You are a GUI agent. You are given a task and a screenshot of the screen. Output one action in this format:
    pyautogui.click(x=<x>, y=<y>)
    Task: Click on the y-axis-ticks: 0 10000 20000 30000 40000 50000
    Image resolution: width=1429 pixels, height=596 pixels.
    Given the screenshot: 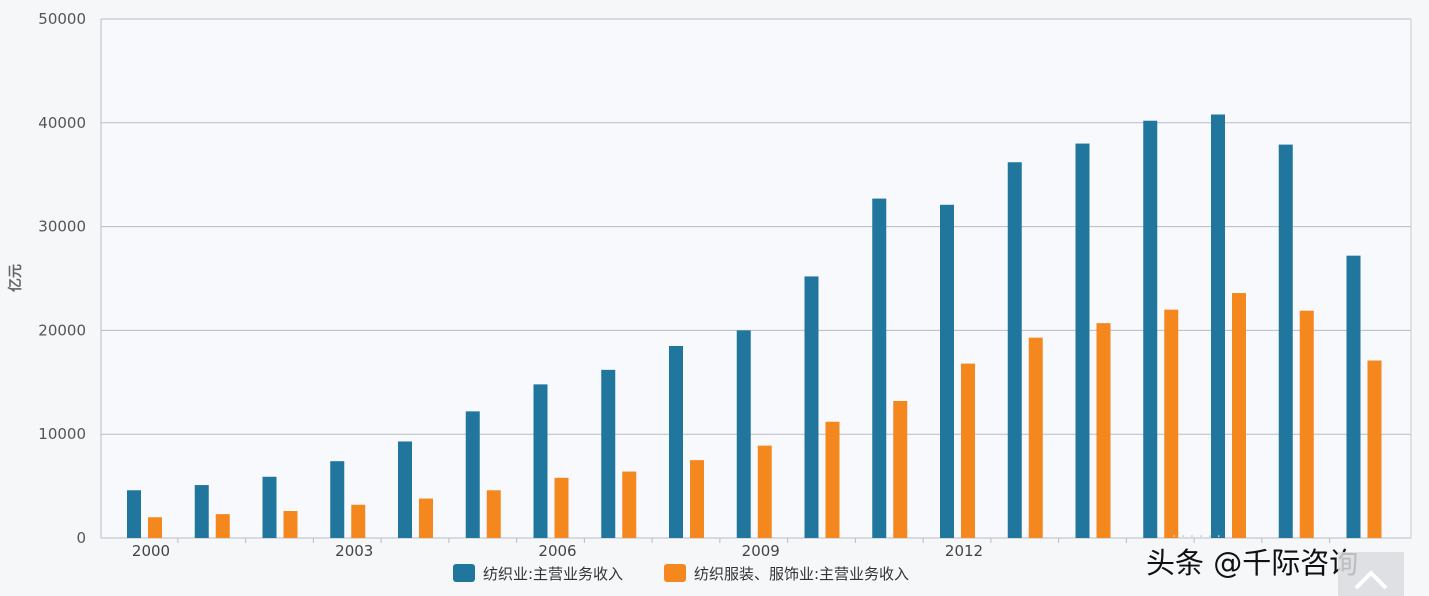 What is the action you would take?
    pyautogui.click(x=62, y=278)
    